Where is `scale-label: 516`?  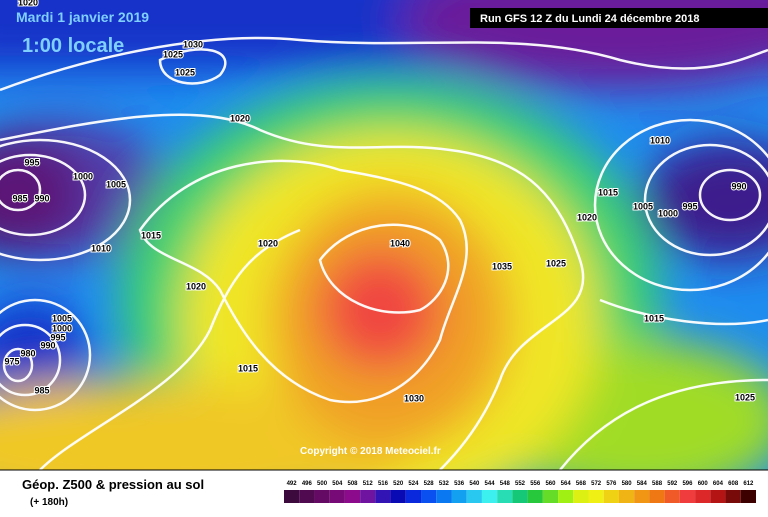 scale-label: 516 is located at coordinates (383, 484).